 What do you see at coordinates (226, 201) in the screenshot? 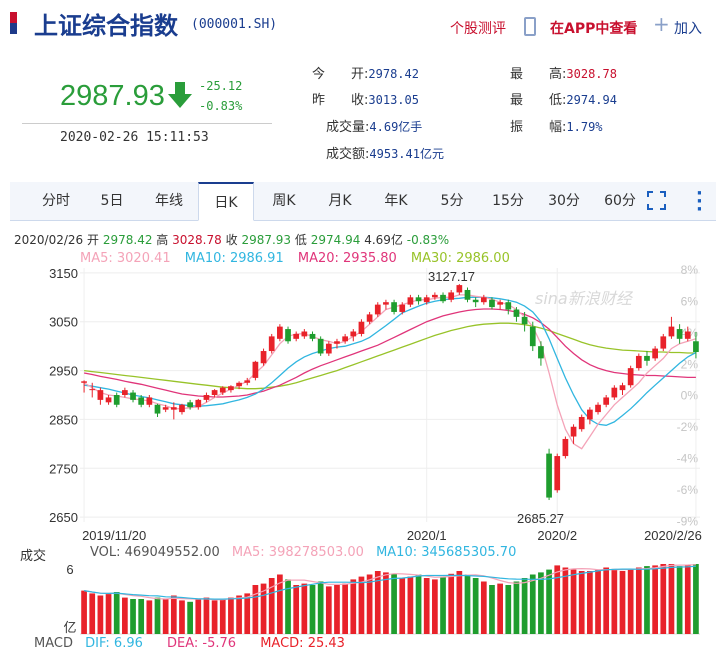
I see `tab-daily-k: 日K` at bounding box center [226, 201].